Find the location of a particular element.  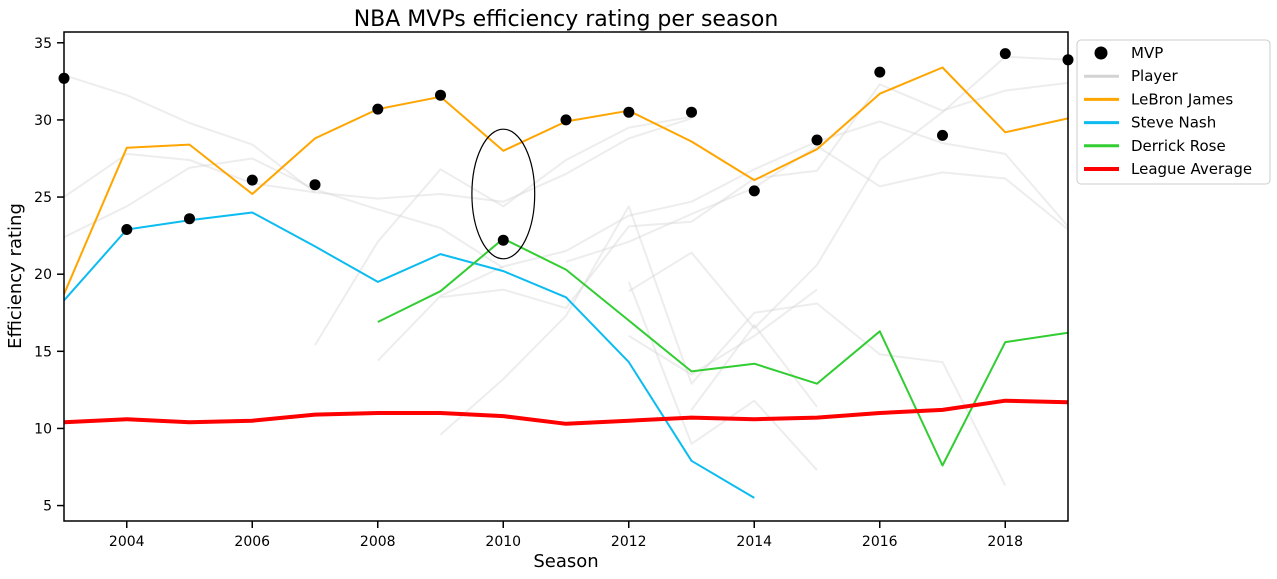

x-tick-label-2006: 2006 is located at coordinates (252, 542).